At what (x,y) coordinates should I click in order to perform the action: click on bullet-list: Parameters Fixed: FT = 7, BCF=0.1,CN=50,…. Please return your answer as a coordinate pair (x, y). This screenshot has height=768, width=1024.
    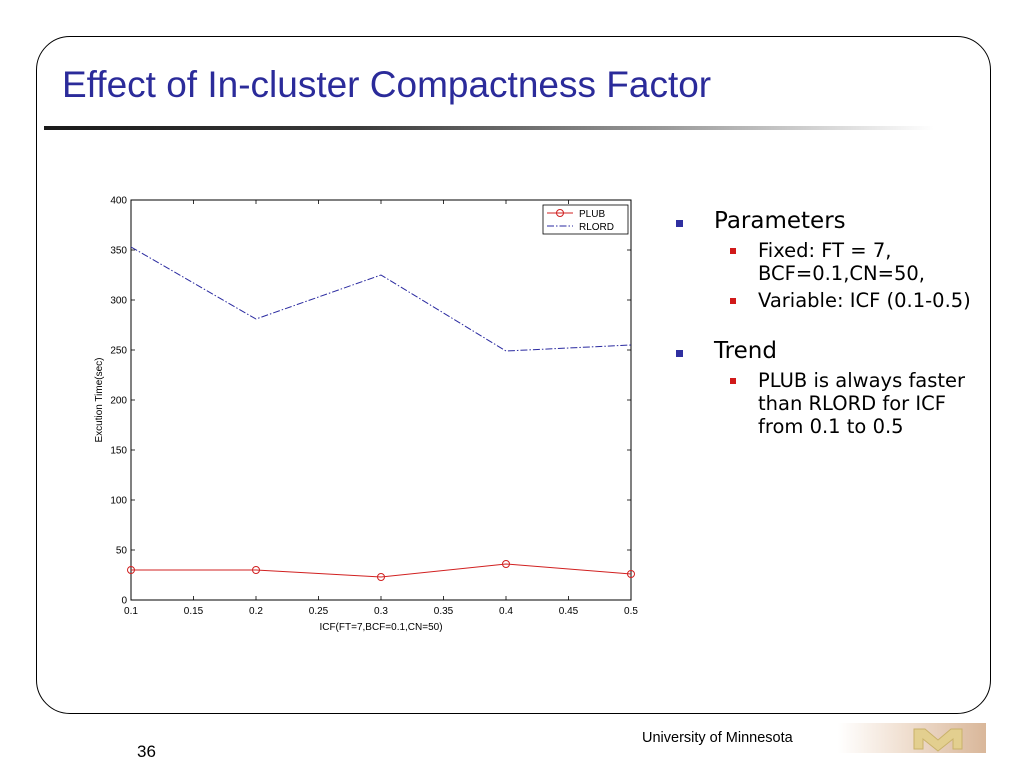
    Looking at the image, I should click on (826, 323).